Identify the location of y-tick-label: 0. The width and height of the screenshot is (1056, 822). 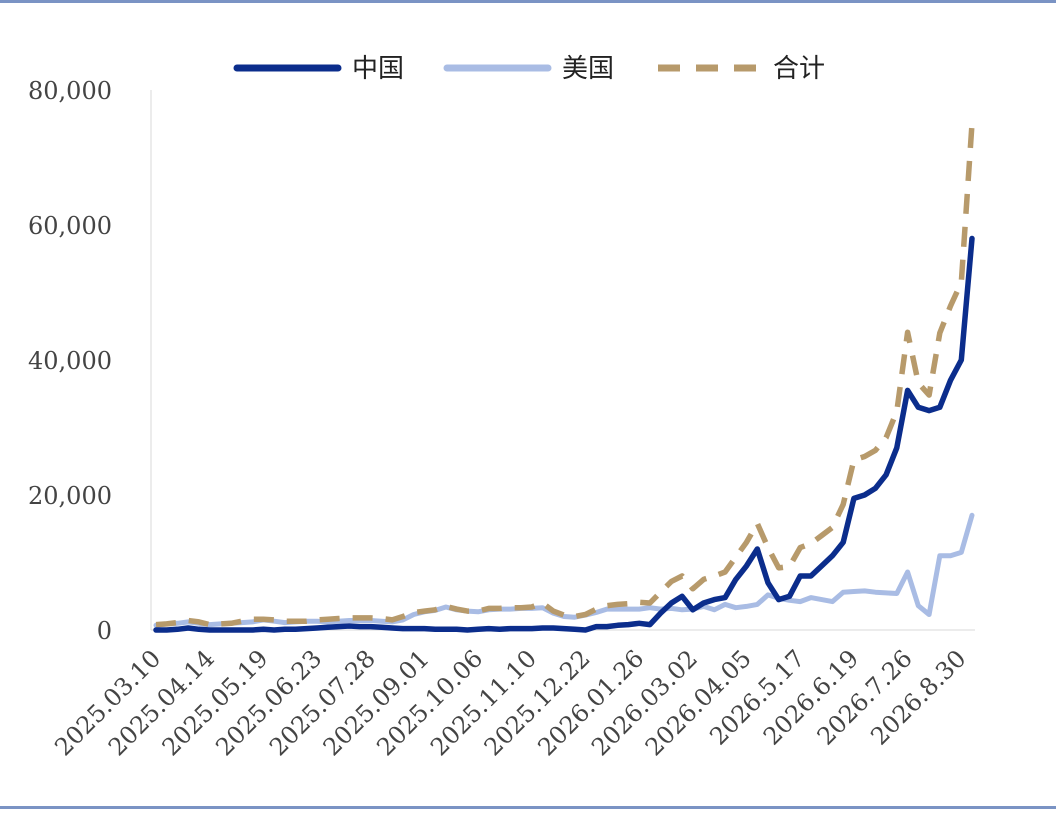
(104, 631).